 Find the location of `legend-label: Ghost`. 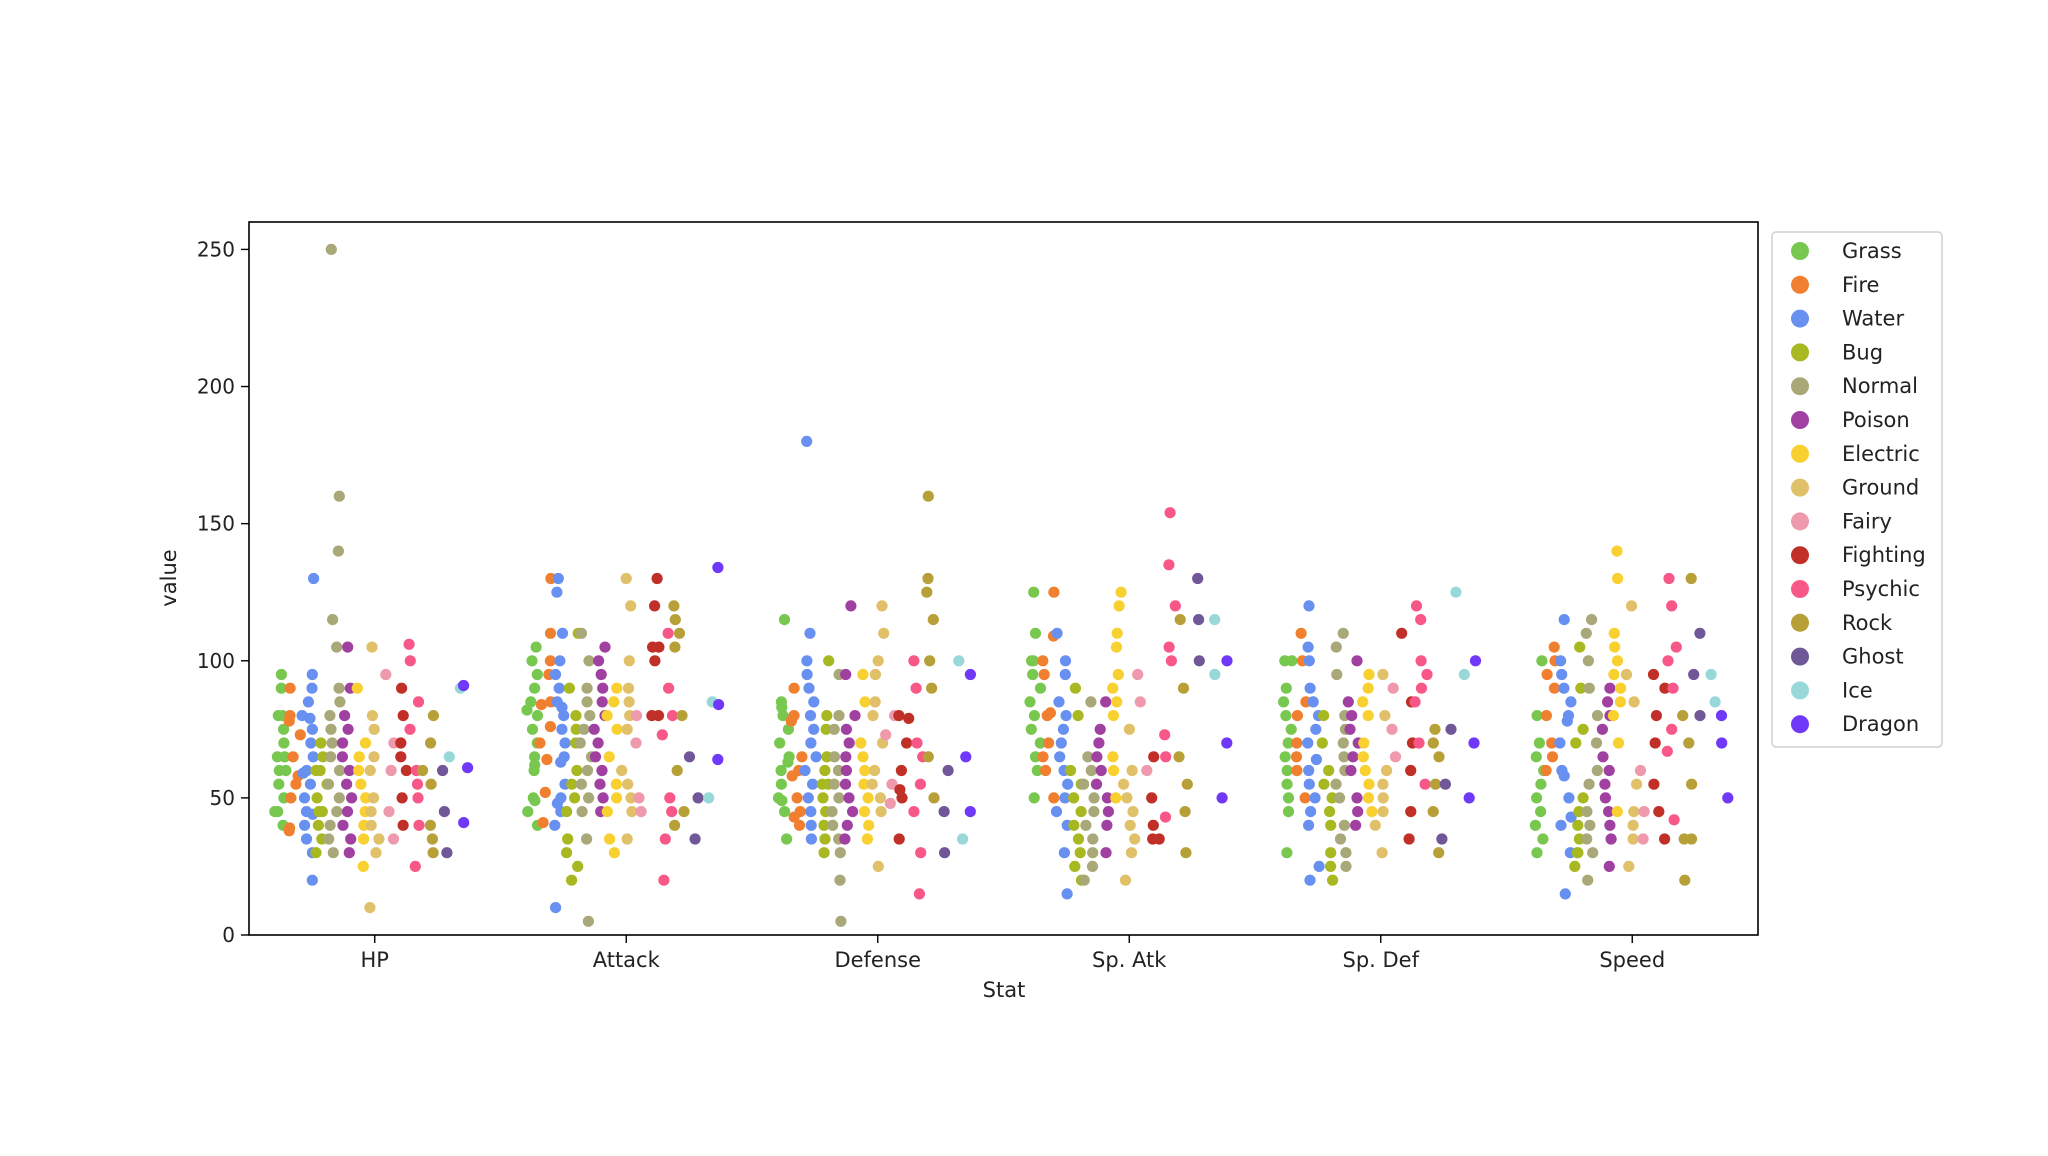

legend-label: Ghost is located at coordinates (1873, 657).